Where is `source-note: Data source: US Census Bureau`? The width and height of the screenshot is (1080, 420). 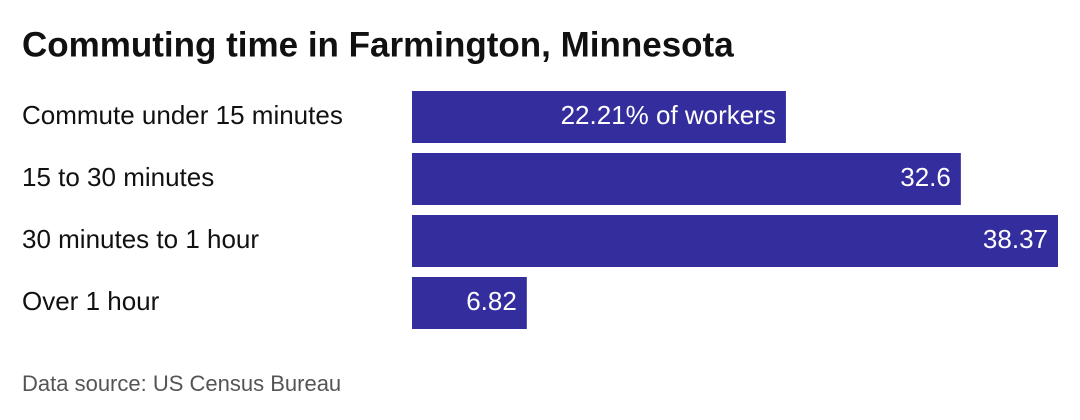
source-note: Data source: US Census Bureau is located at coordinates (181, 383).